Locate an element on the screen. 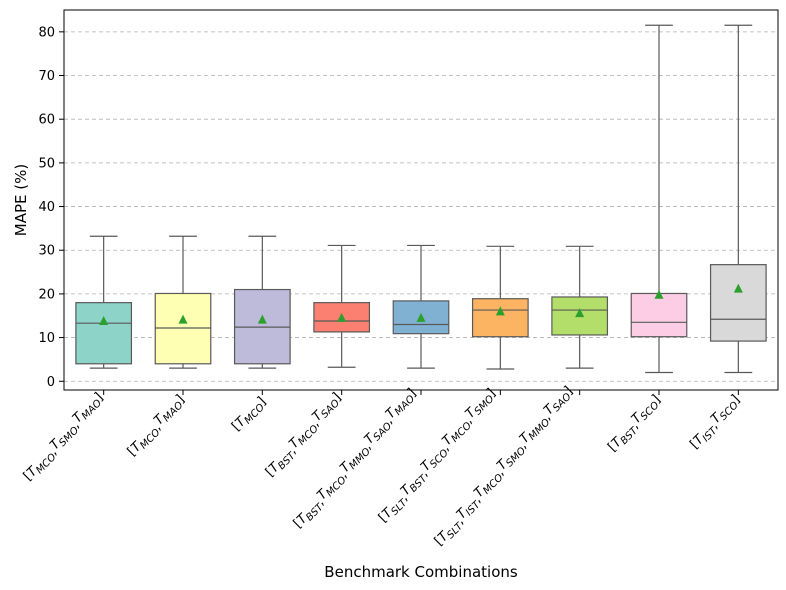  y-axis-ticks: 0 10 20 30 40 50 60 70 80 is located at coordinates (51, 207).